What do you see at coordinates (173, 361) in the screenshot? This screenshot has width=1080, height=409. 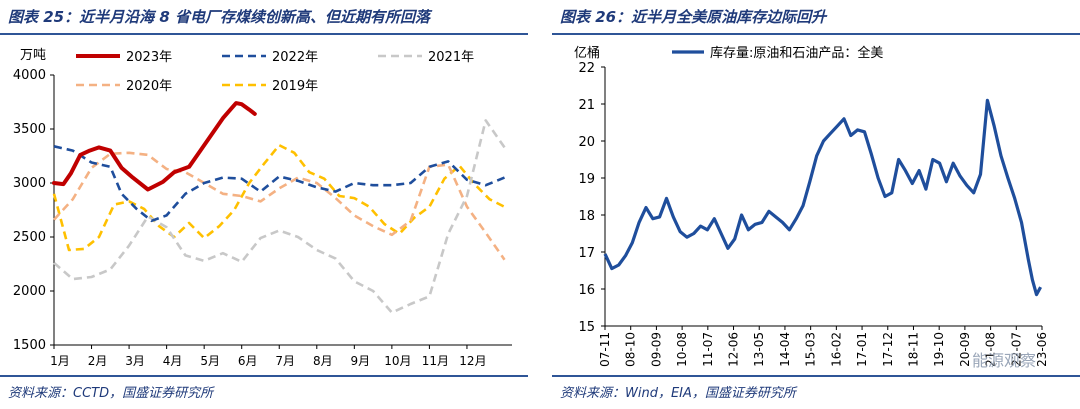 I see `left-x-tick-label: 4月` at bounding box center [173, 361].